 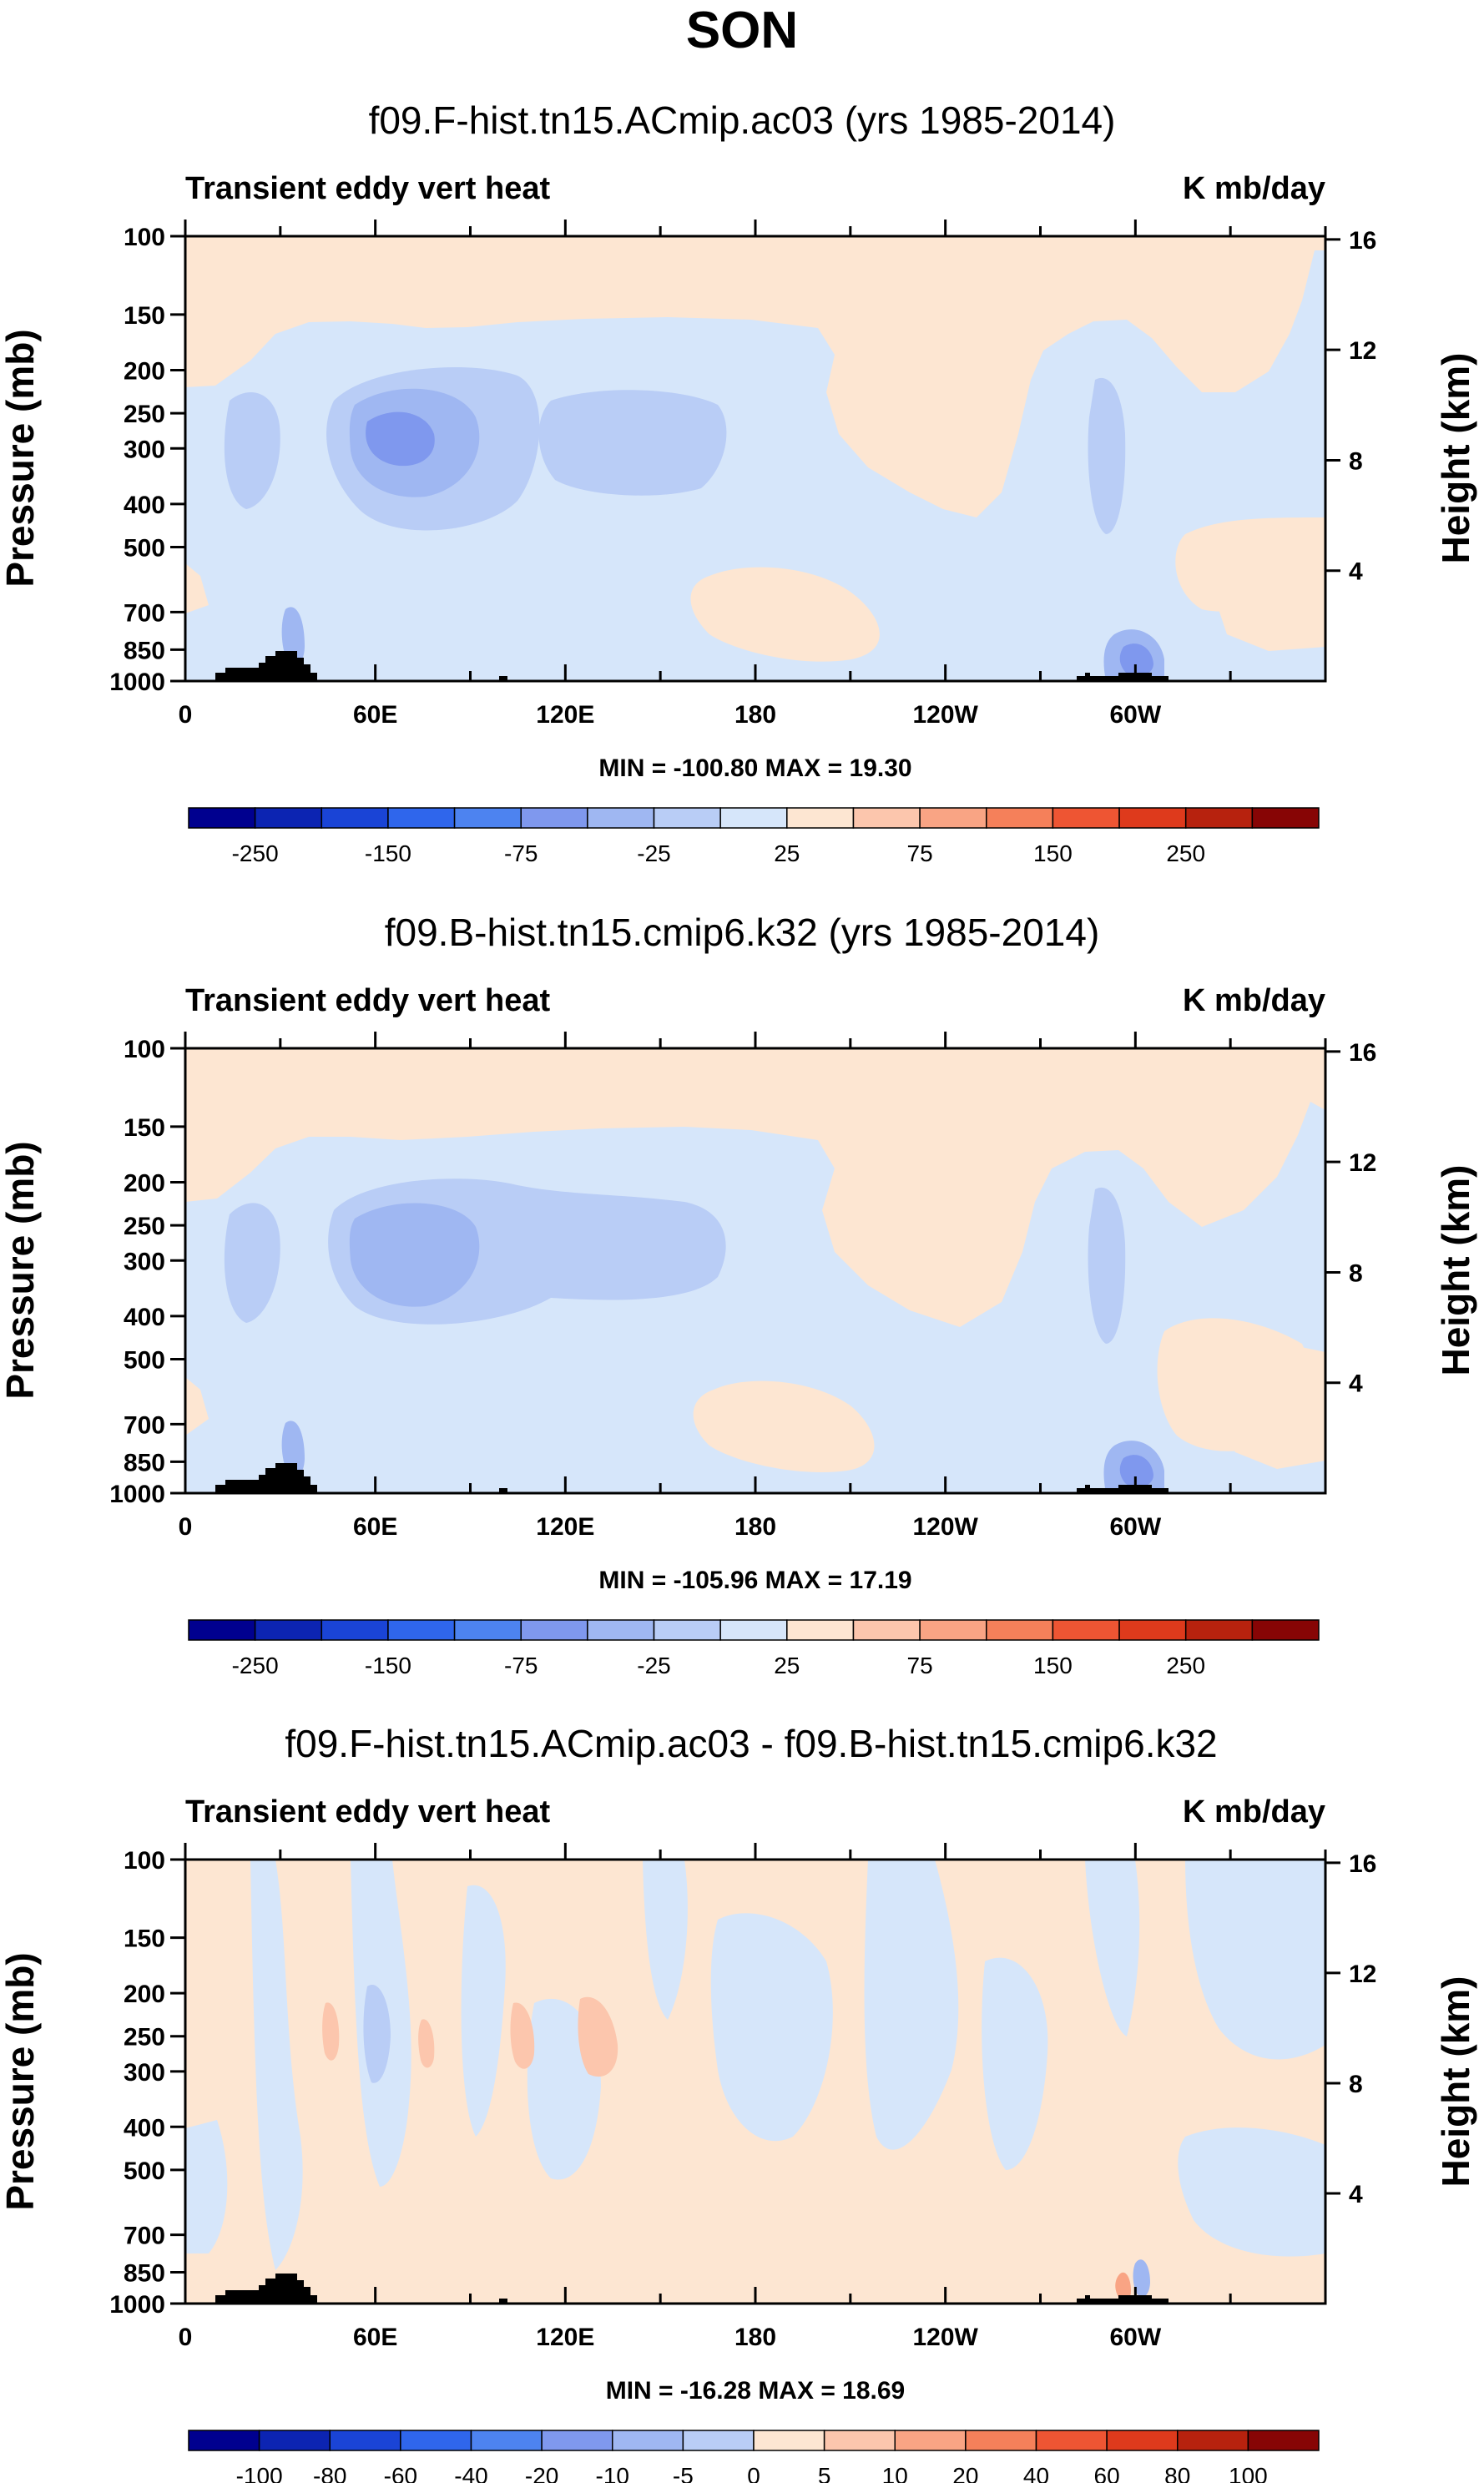 What do you see at coordinates (692, 2289) in the screenshot?
I see `panel-3-topography` at bounding box center [692, 2289].